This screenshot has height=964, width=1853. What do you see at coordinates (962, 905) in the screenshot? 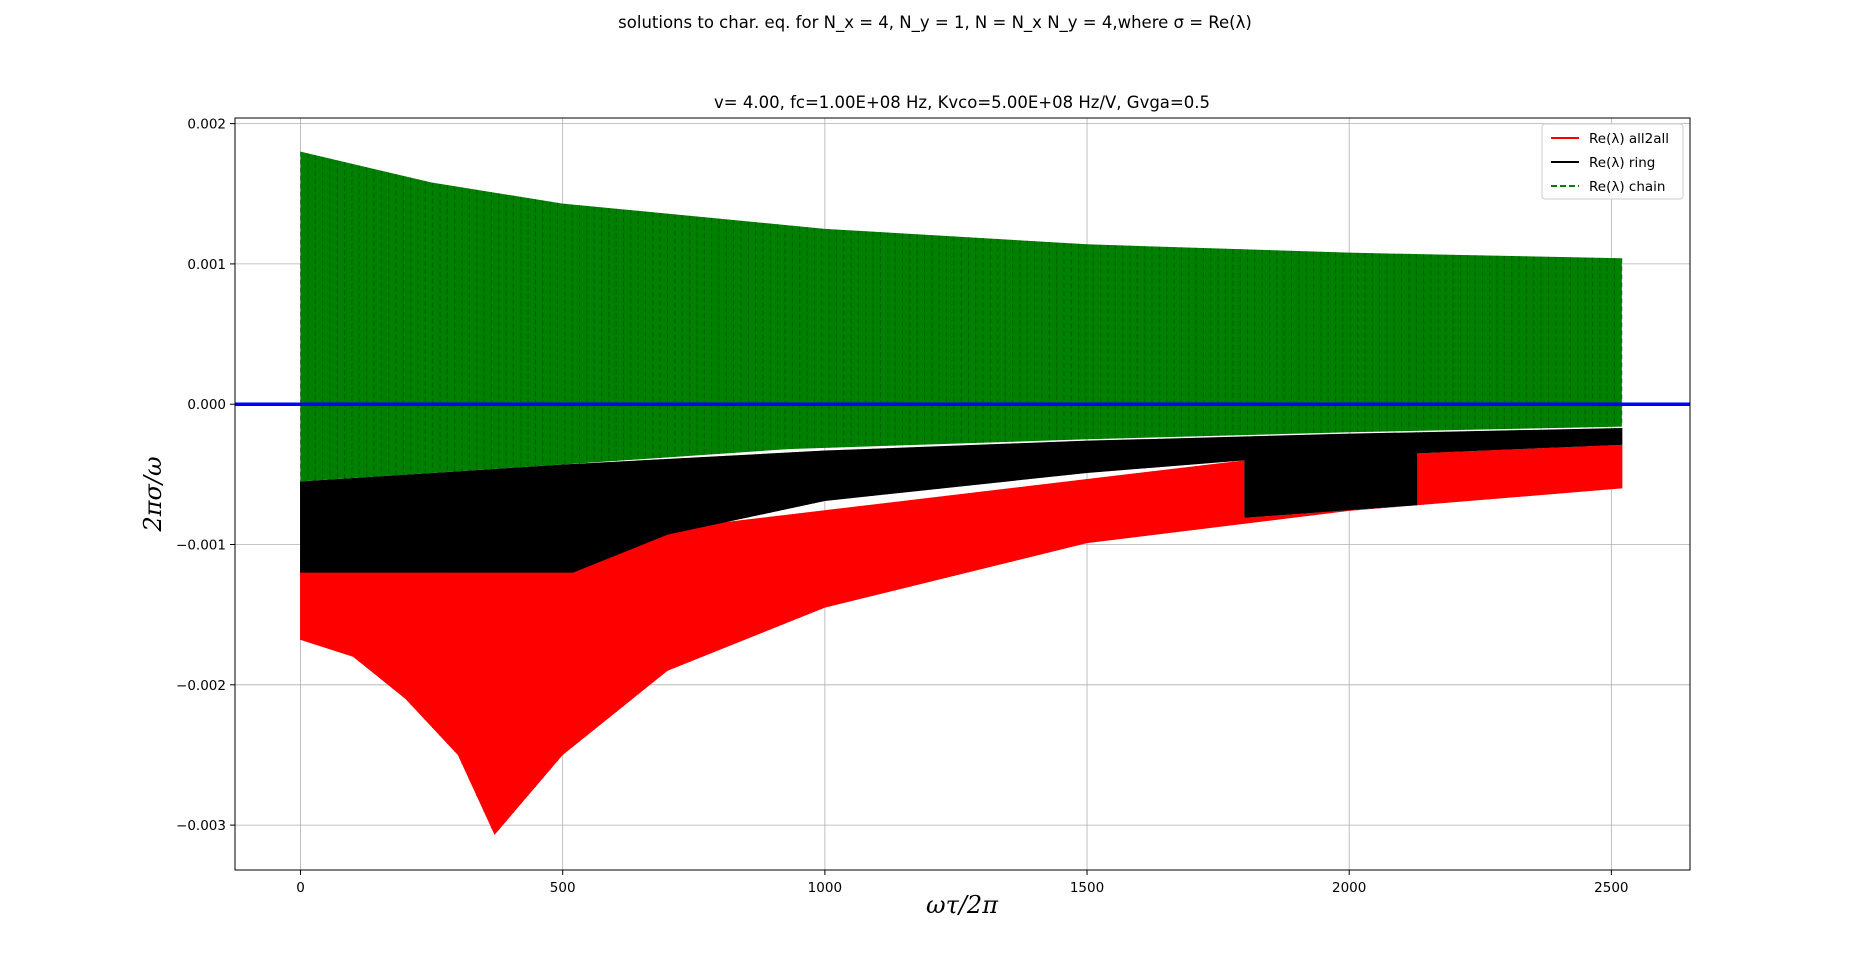
I see `x-axis-label: ωτ/2π` at bounding box center [962, 905].